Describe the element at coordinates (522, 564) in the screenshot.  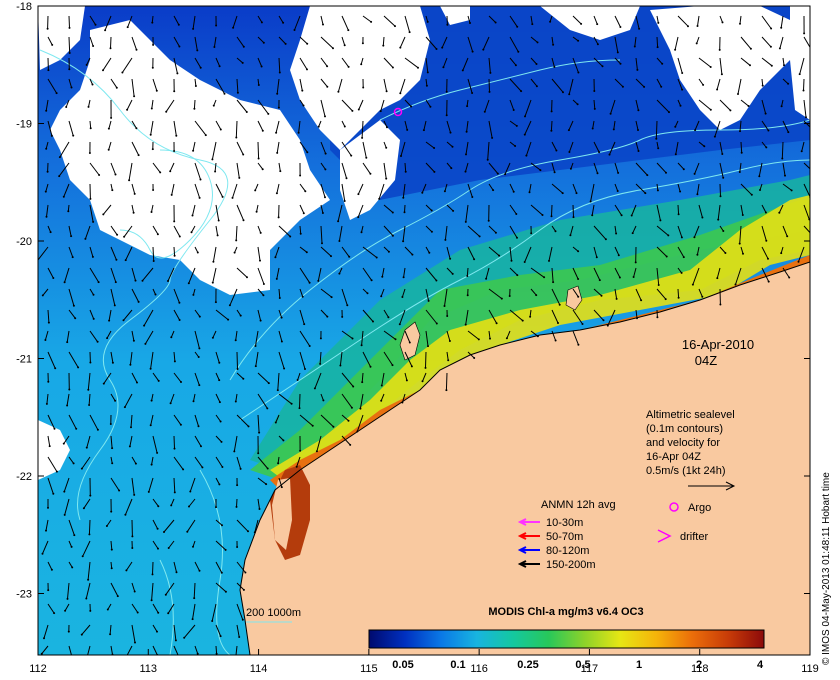
I see `anmn-legend-arrowhead` at that location.